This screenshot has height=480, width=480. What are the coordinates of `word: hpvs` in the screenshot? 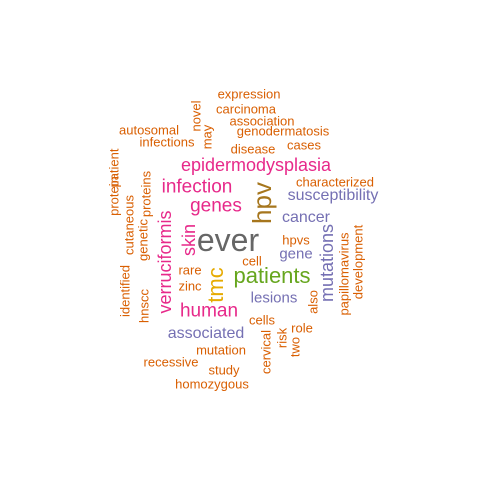 It's located at (296, 240).